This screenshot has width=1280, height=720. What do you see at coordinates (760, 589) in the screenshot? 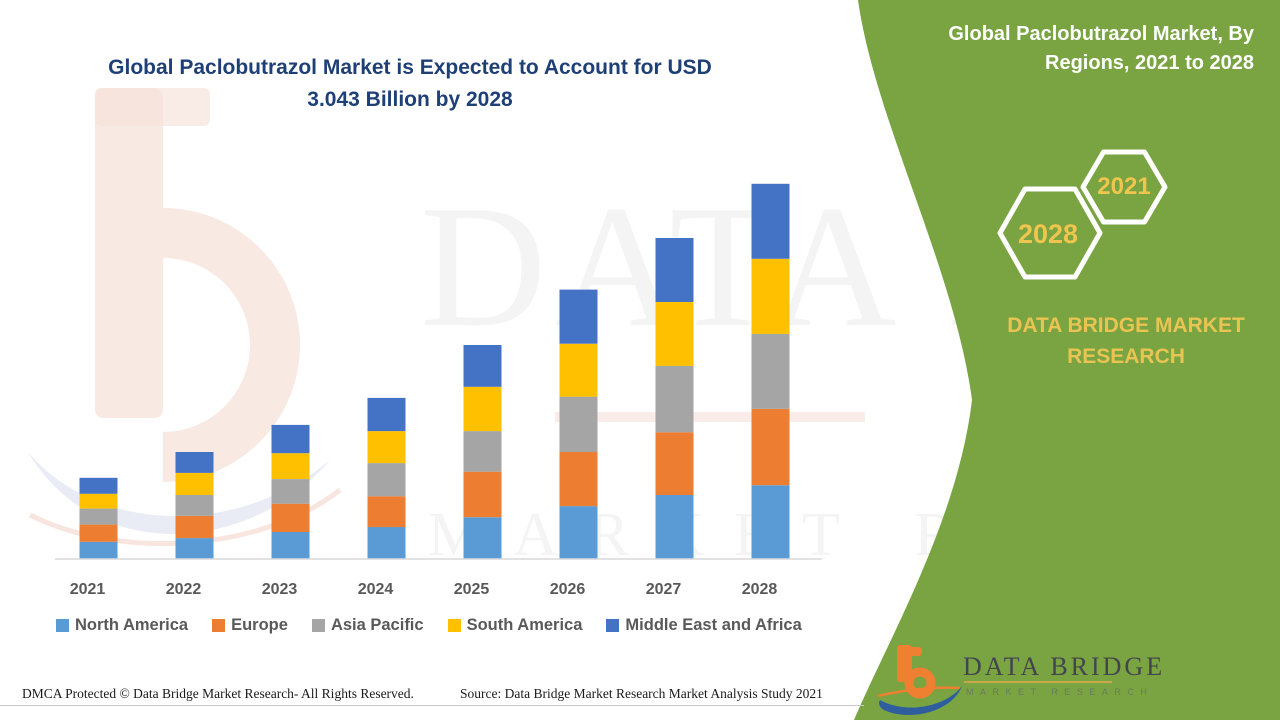
I see `x-axis-label-2028: 2028` at bounding box center [760, 589].